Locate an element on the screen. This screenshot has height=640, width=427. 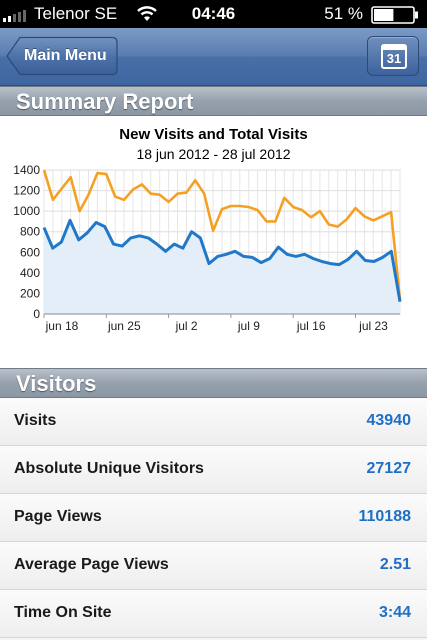
x-tick-label: jul 9 is located at coordinates (248, 326).